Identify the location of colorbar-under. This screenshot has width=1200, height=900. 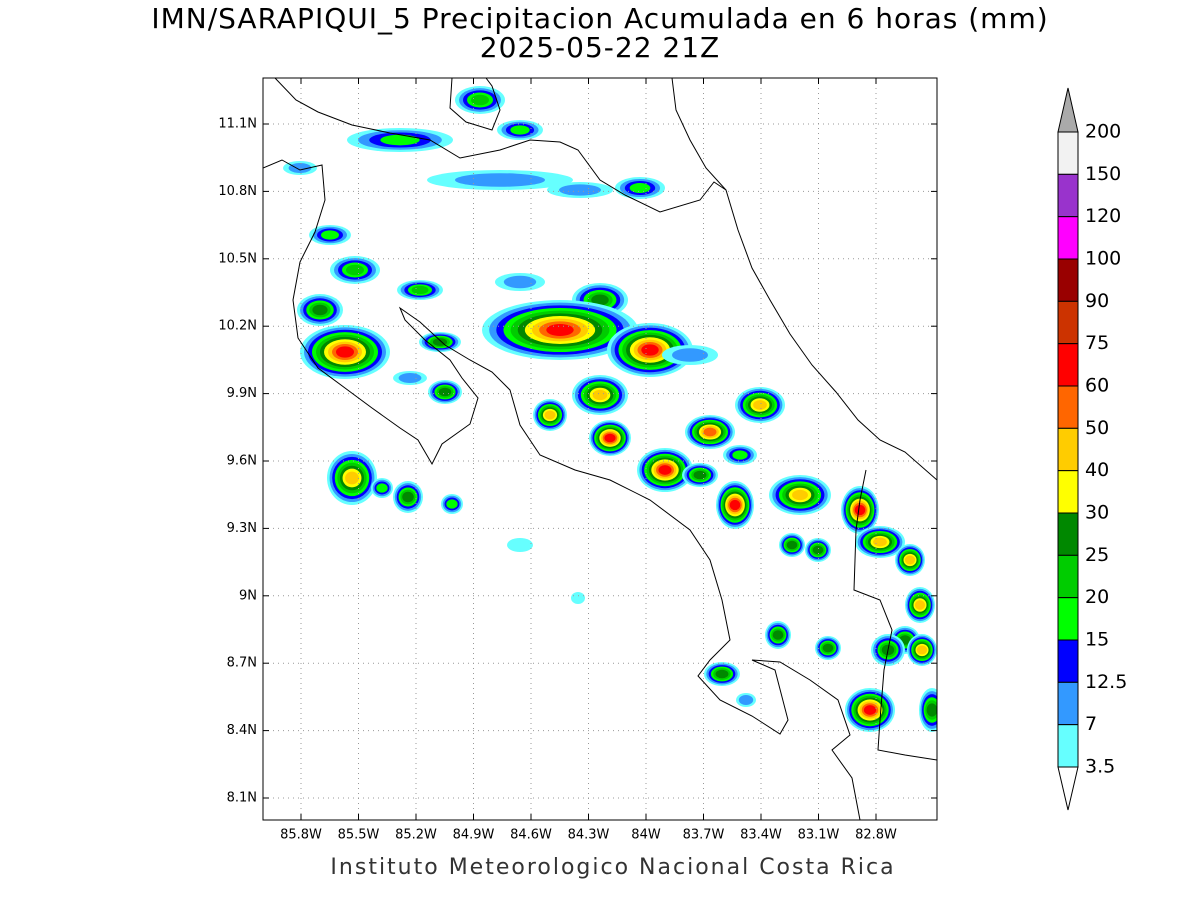
(1068, 788).